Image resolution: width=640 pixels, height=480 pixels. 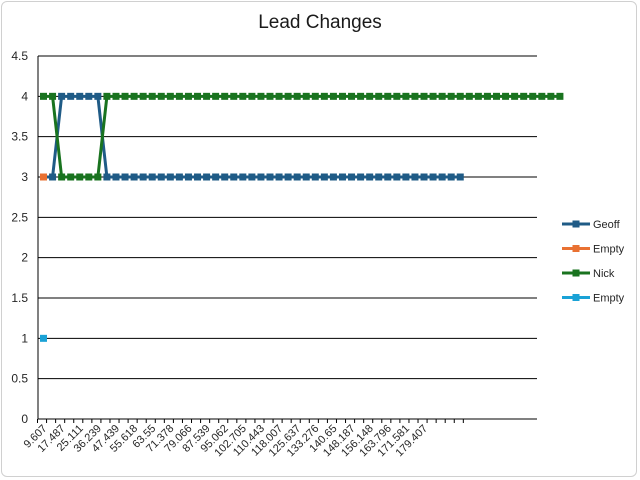 I want to click on series-line-nick, so click(x=301, y=136).